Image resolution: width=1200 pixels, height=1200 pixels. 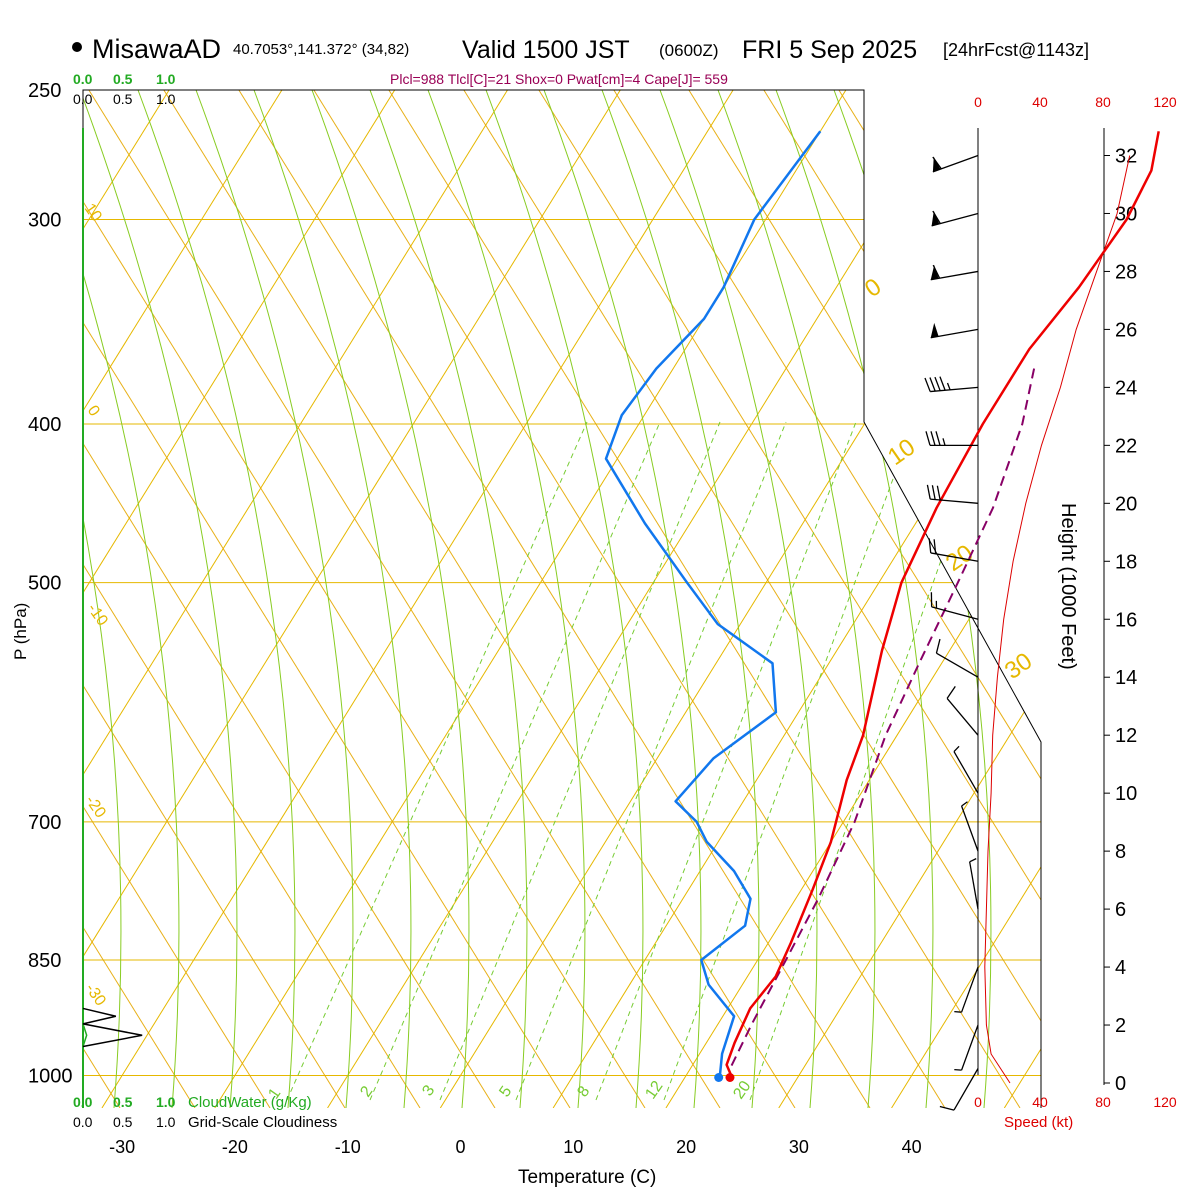 What do you see at coordinates (1120, 1026) in the screenshot?
I see `height-tick-label: 2` at bounding box center [1120, 1026].